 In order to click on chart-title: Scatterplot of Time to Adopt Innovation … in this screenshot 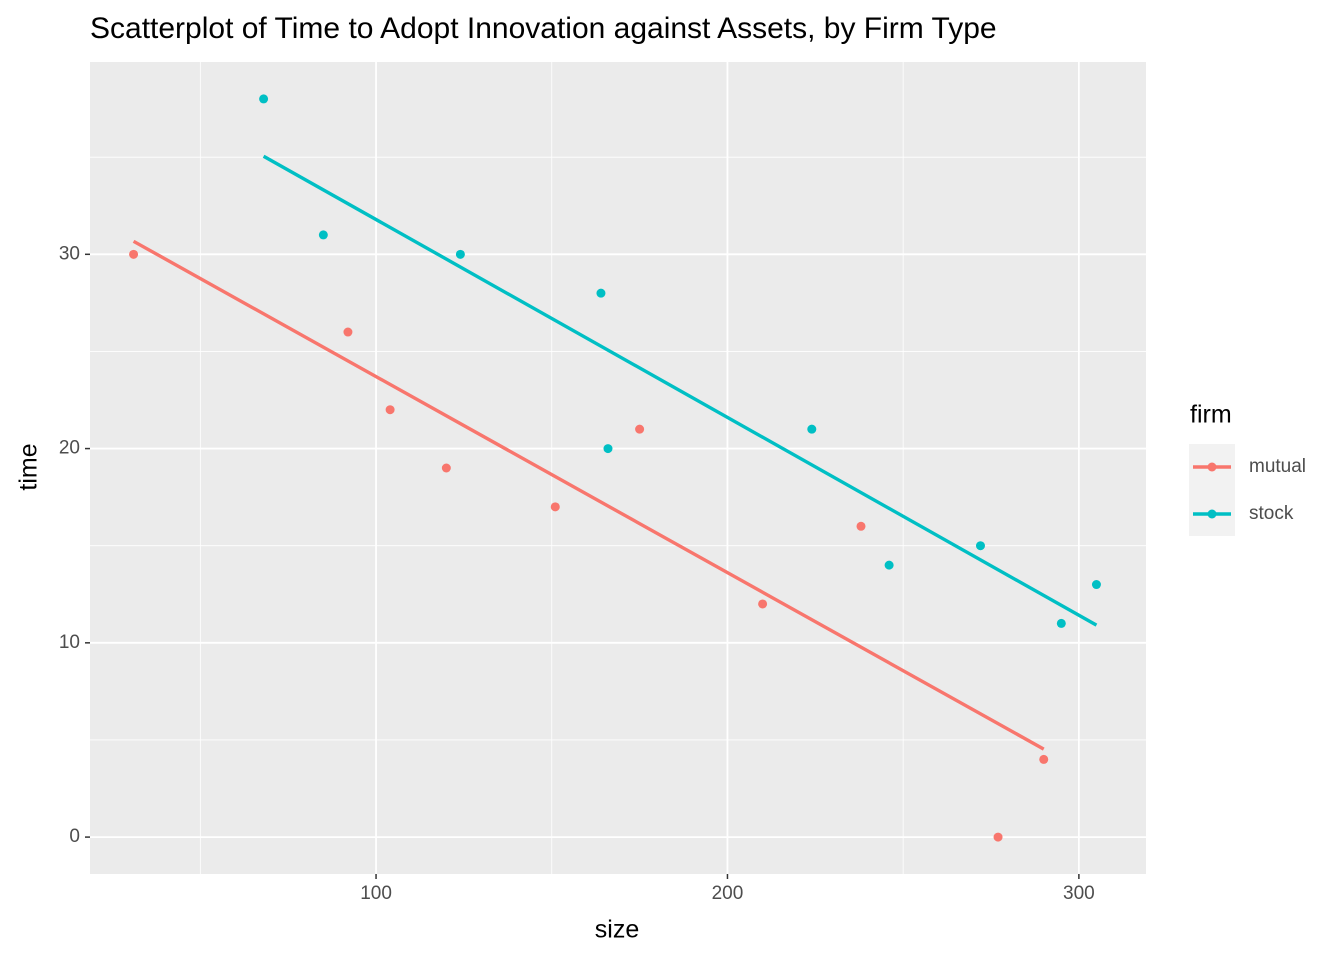, I will do `click(543, 28)`.